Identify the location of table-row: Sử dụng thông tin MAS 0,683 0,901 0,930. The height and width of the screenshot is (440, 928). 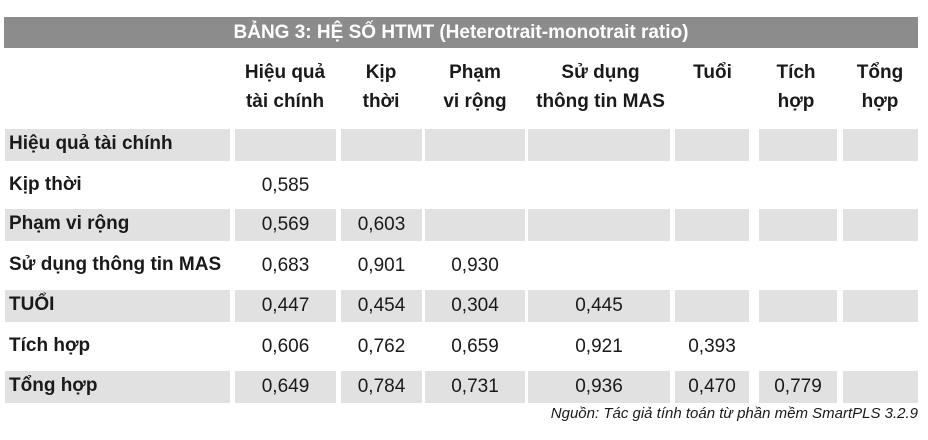
(464, 265).